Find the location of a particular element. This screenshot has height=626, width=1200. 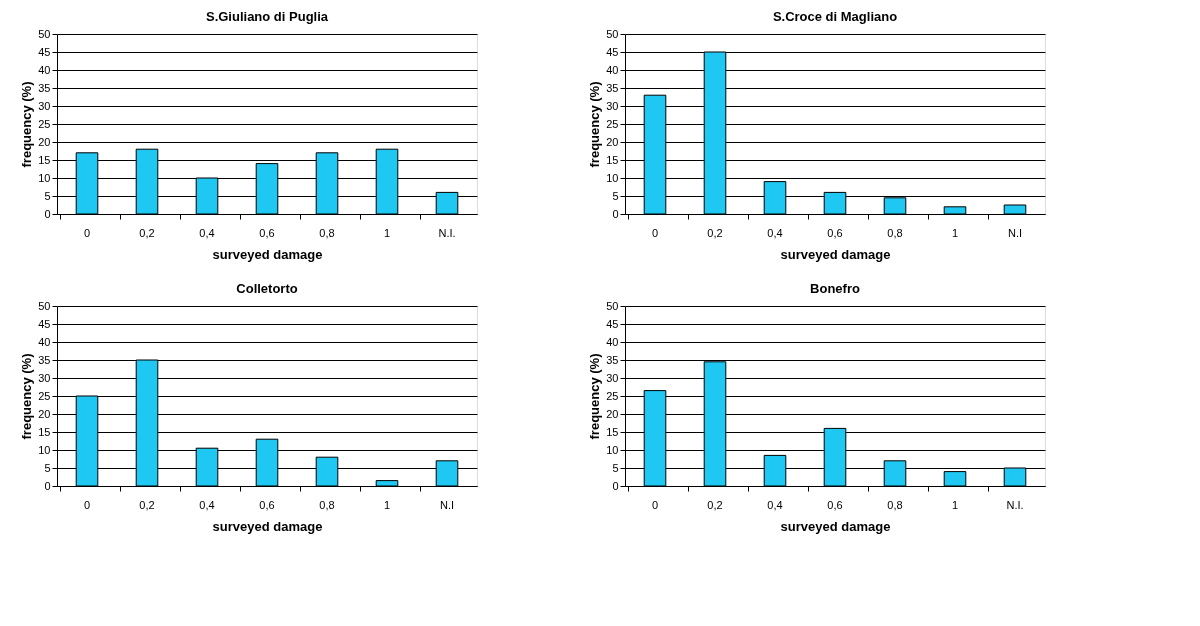

chart-title: S.Croce di Magliano is located at coordinates (835, 16).